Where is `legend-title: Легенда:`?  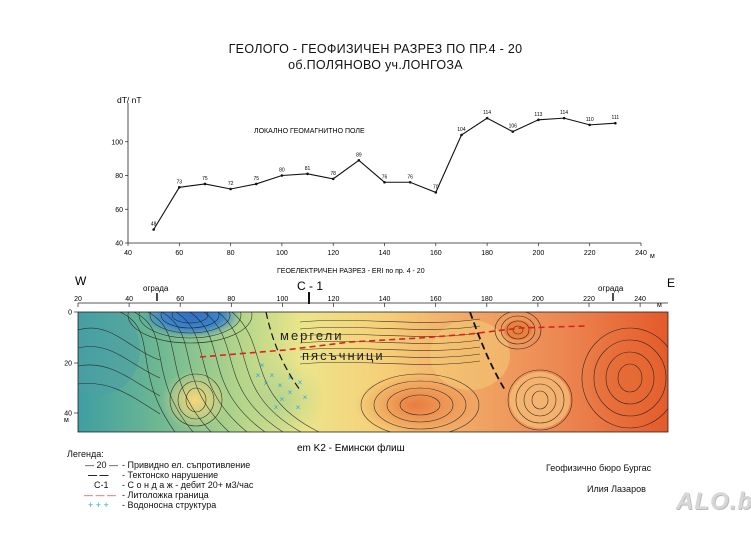 legend-title: Легенда: is located at coordinates (85, 454).